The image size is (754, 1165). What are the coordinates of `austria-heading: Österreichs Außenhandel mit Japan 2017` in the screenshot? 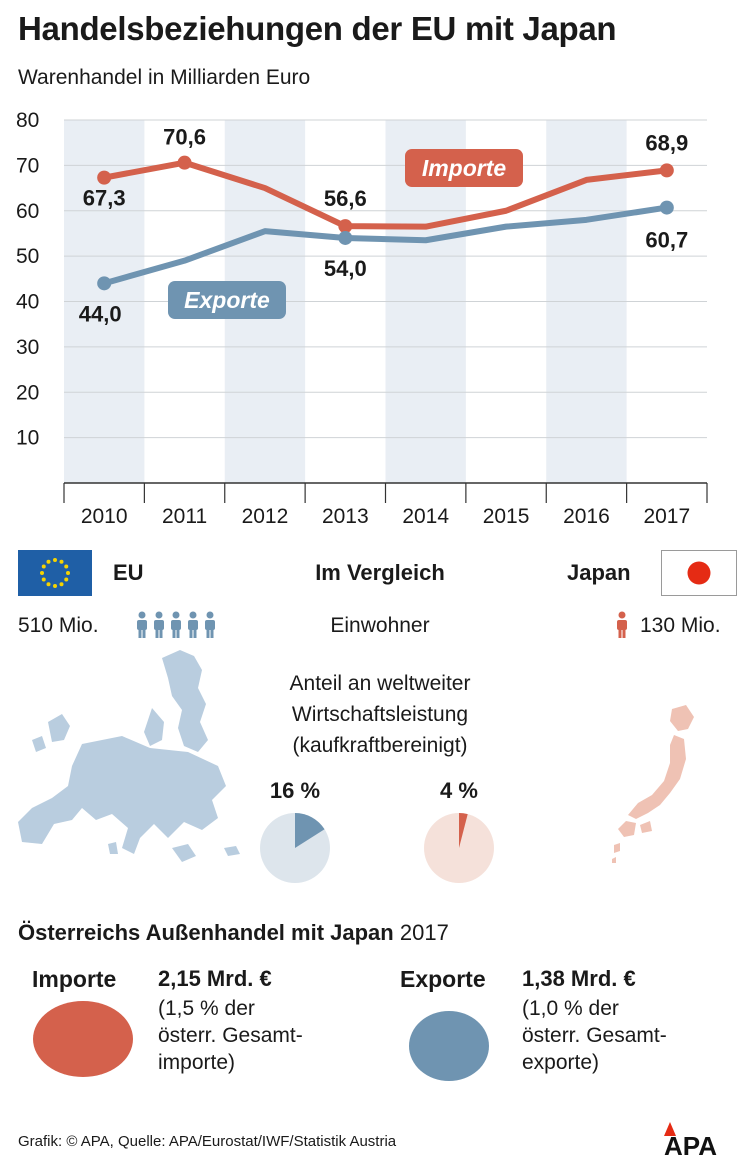 It's located at (233, 933).